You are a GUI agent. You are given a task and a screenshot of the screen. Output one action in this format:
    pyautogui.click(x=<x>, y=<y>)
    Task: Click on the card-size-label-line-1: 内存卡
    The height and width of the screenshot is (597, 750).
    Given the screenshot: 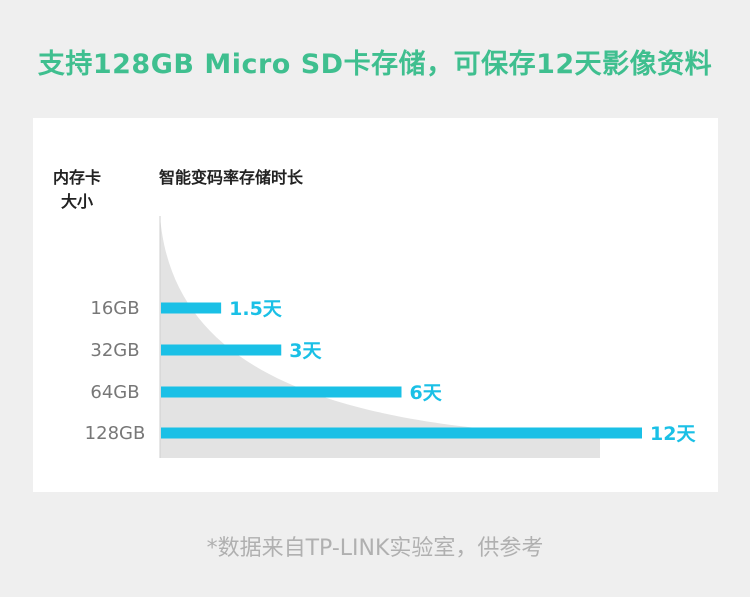 What is the action you would take?
    pyautogui.click(x=76, y=177)
    